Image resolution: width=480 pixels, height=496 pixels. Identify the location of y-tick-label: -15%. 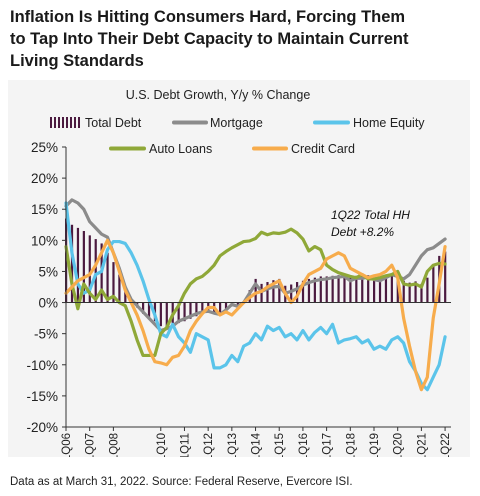
(42, 396).